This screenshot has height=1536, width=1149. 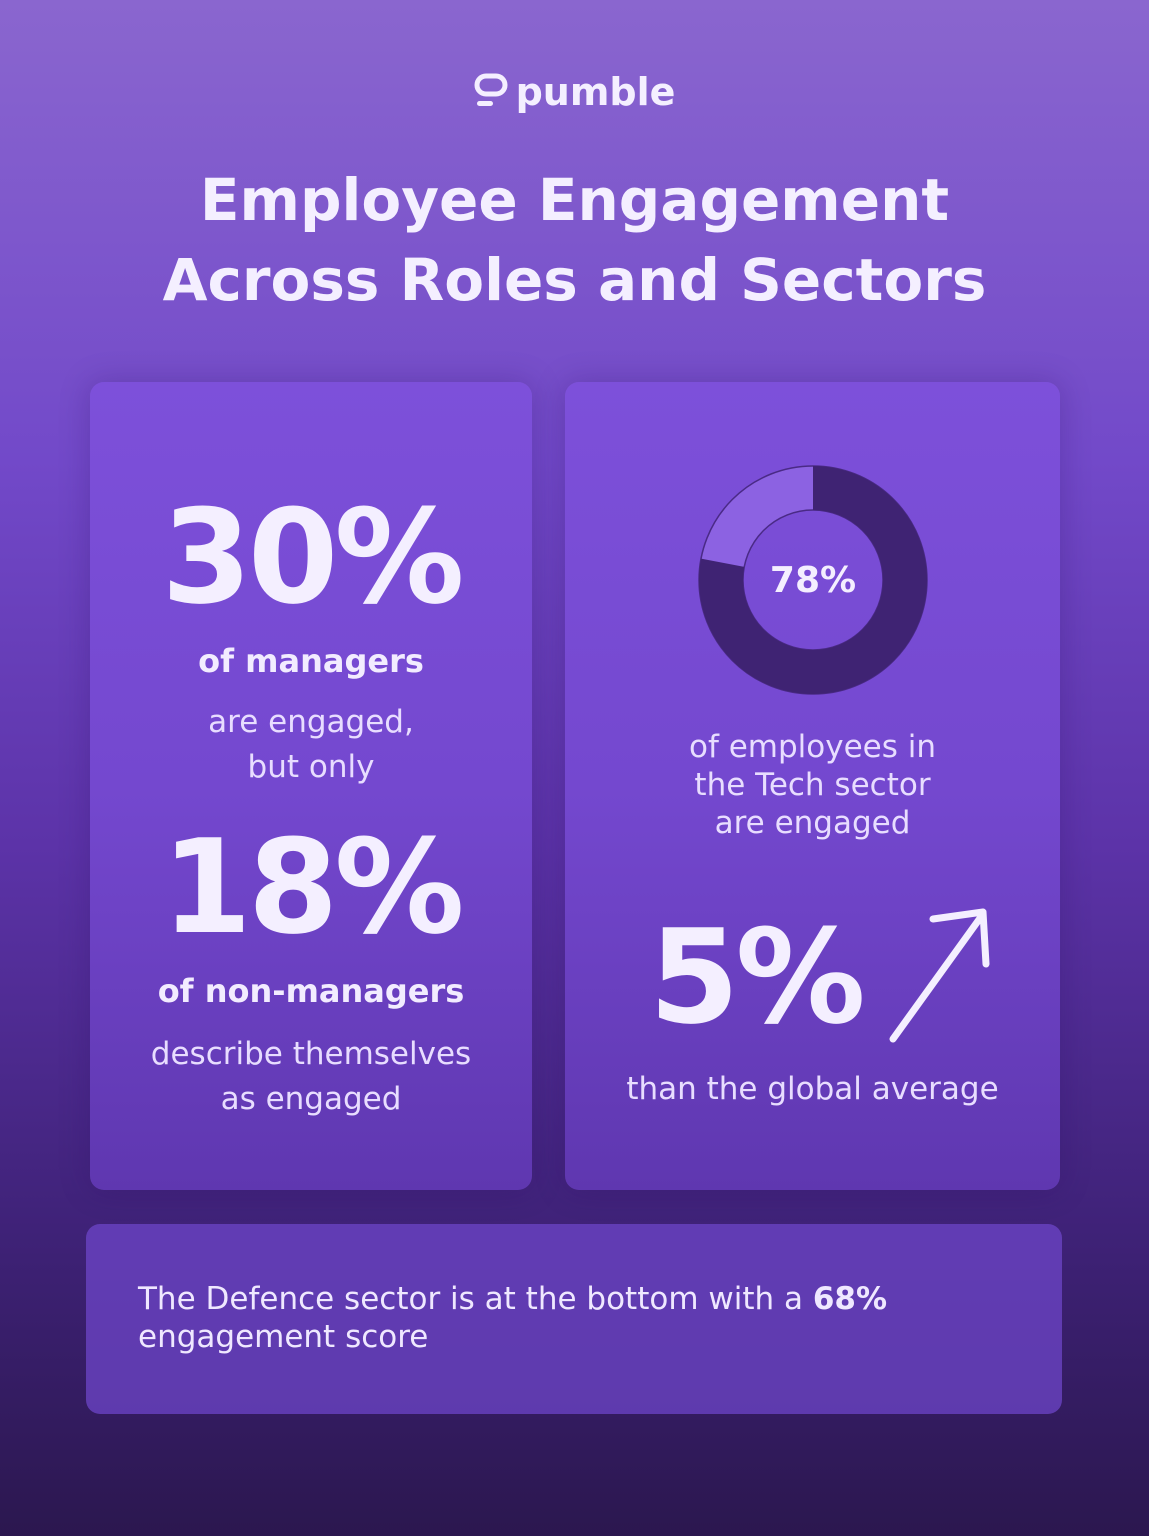 What do you see at coordinates (595, 92) in the screenshot?
I see `brand-name: pumble` at bounding box center [595, 92].